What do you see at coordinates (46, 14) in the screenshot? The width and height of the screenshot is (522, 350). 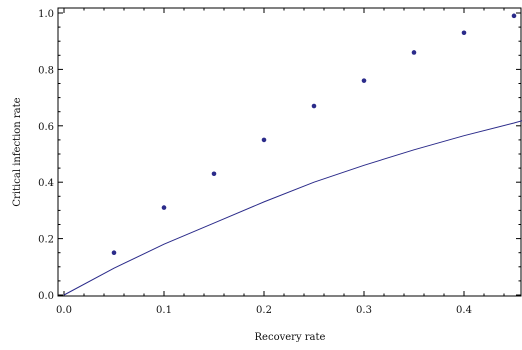 I see `y-tick-label: 1.0` at bounding box center [46, 14].